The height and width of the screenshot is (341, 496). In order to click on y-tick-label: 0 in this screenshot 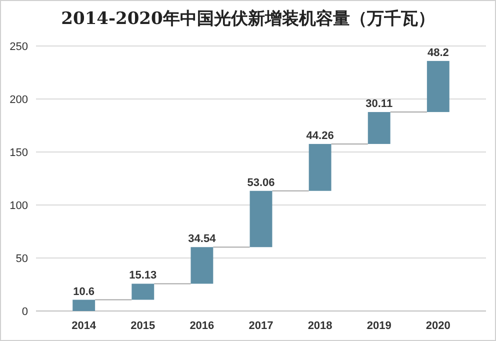, I will do `click(25, 312)`.